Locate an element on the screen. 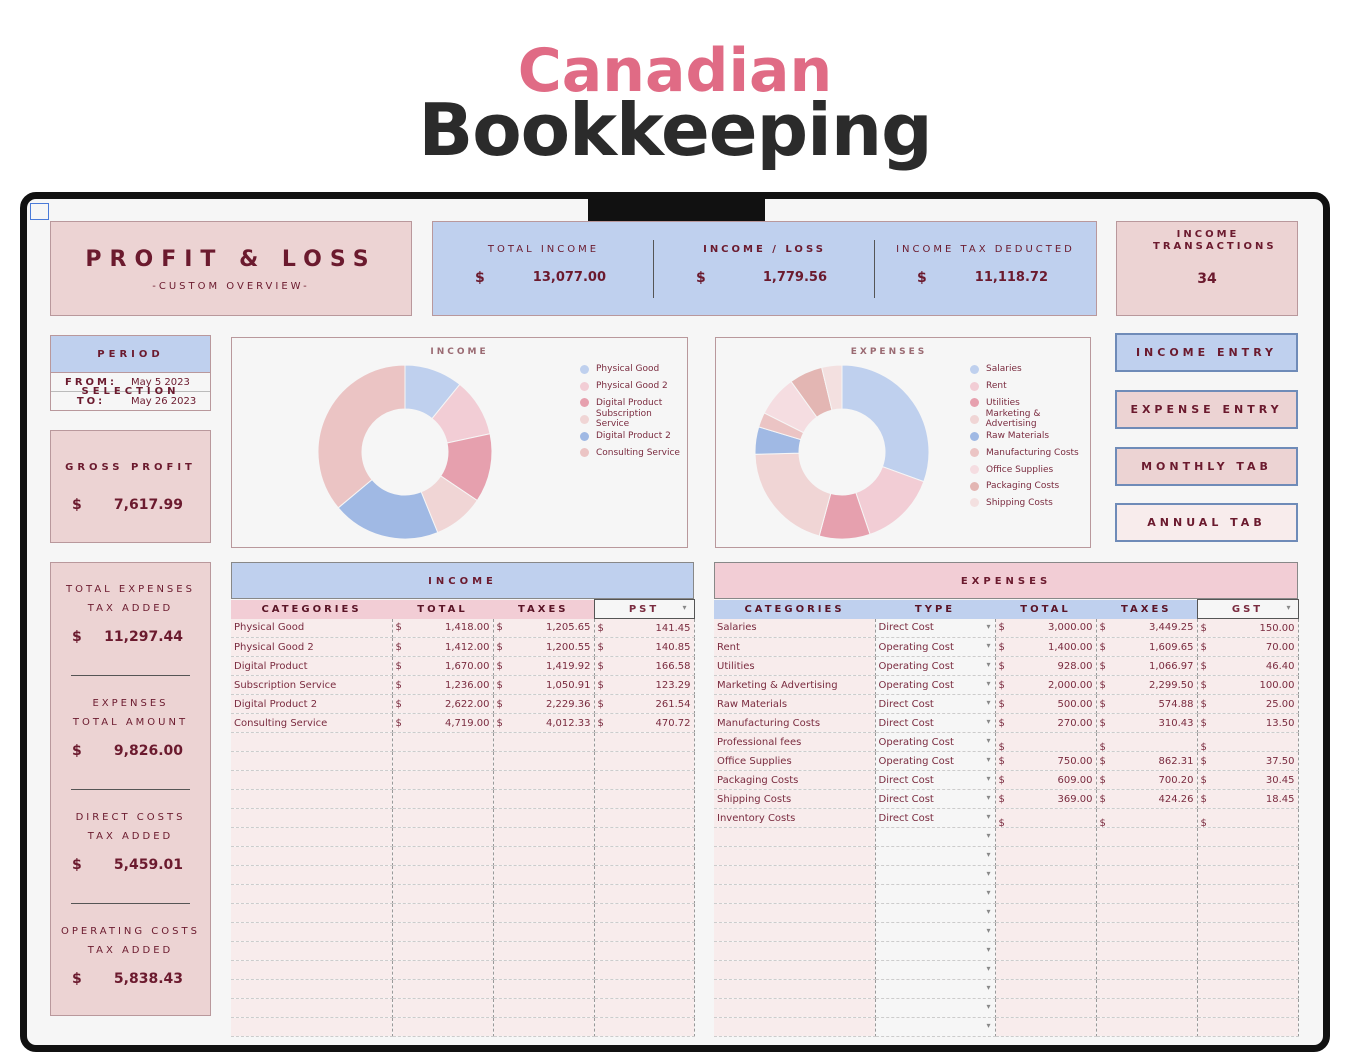 The width and height of the screenshot is (1350, 1052). page-subtitle: -CUSTOM OVERVIEW- is located at coordinates (231, 286).